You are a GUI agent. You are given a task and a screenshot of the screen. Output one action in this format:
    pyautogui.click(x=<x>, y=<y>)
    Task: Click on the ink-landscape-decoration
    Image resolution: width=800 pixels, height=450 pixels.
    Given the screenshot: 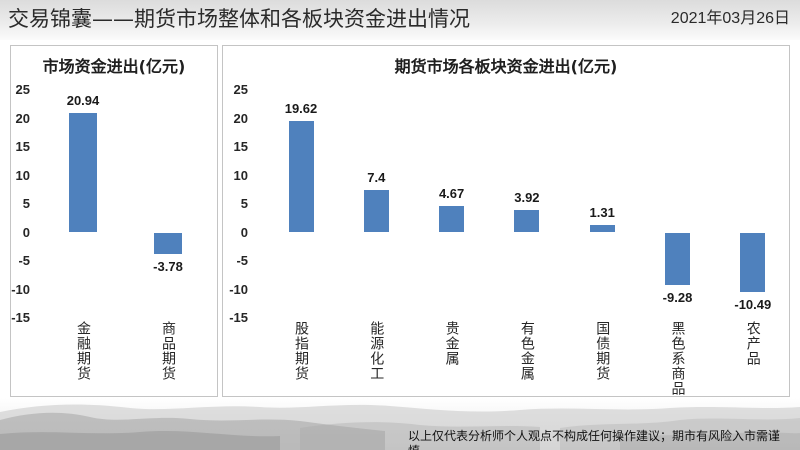 What is the action you would take?
    pyautogui.click(x=400, y=424)
    